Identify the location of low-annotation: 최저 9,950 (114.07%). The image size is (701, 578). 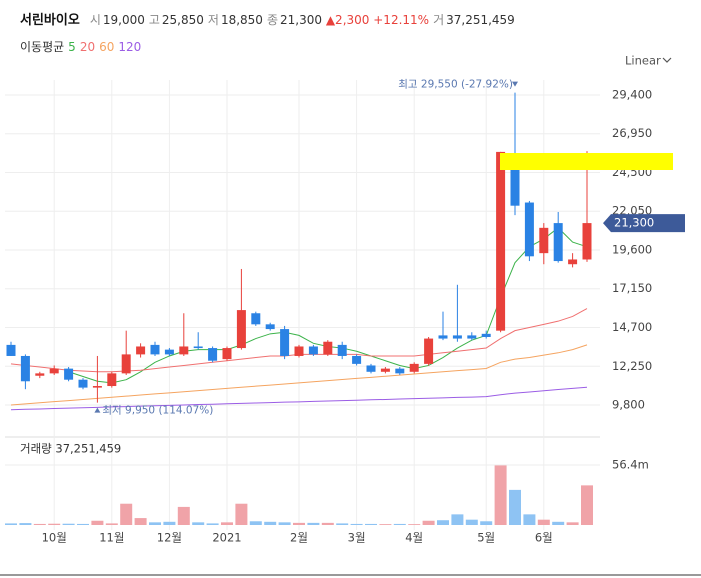
(157, 411).